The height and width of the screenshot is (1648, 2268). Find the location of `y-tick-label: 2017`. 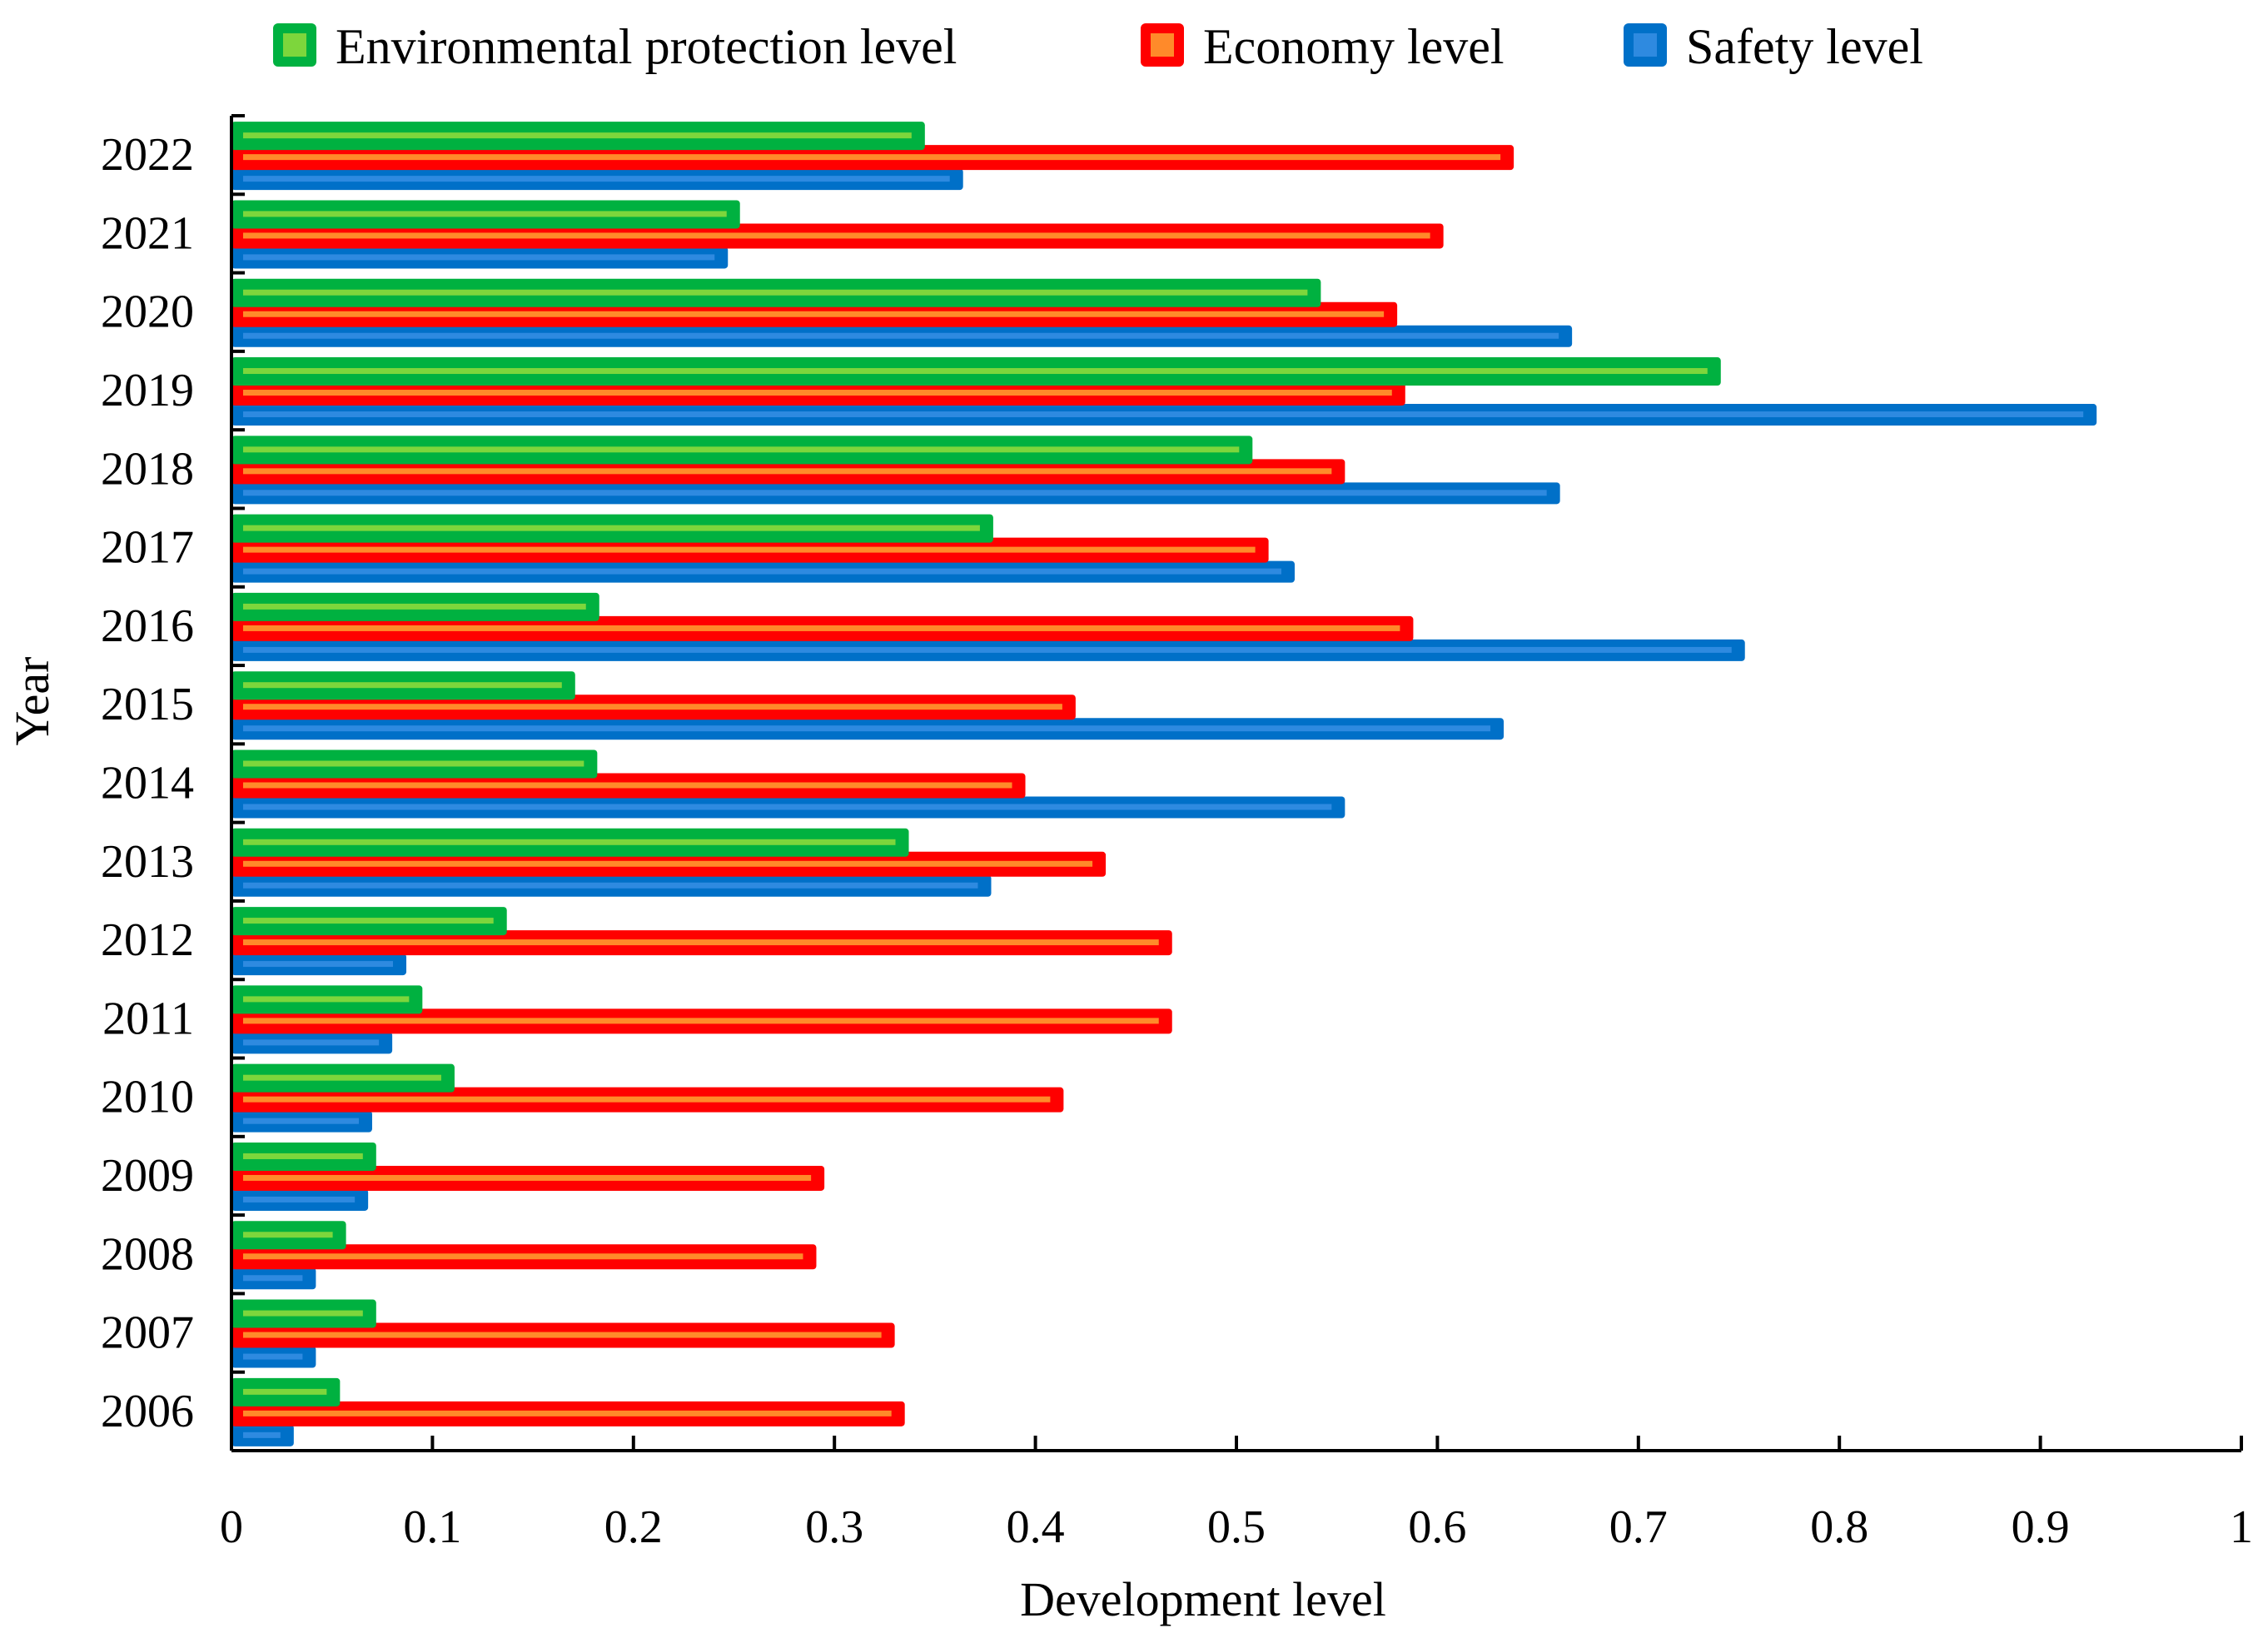

y-tick-label: 2017 is located at coordinates (147, 548).